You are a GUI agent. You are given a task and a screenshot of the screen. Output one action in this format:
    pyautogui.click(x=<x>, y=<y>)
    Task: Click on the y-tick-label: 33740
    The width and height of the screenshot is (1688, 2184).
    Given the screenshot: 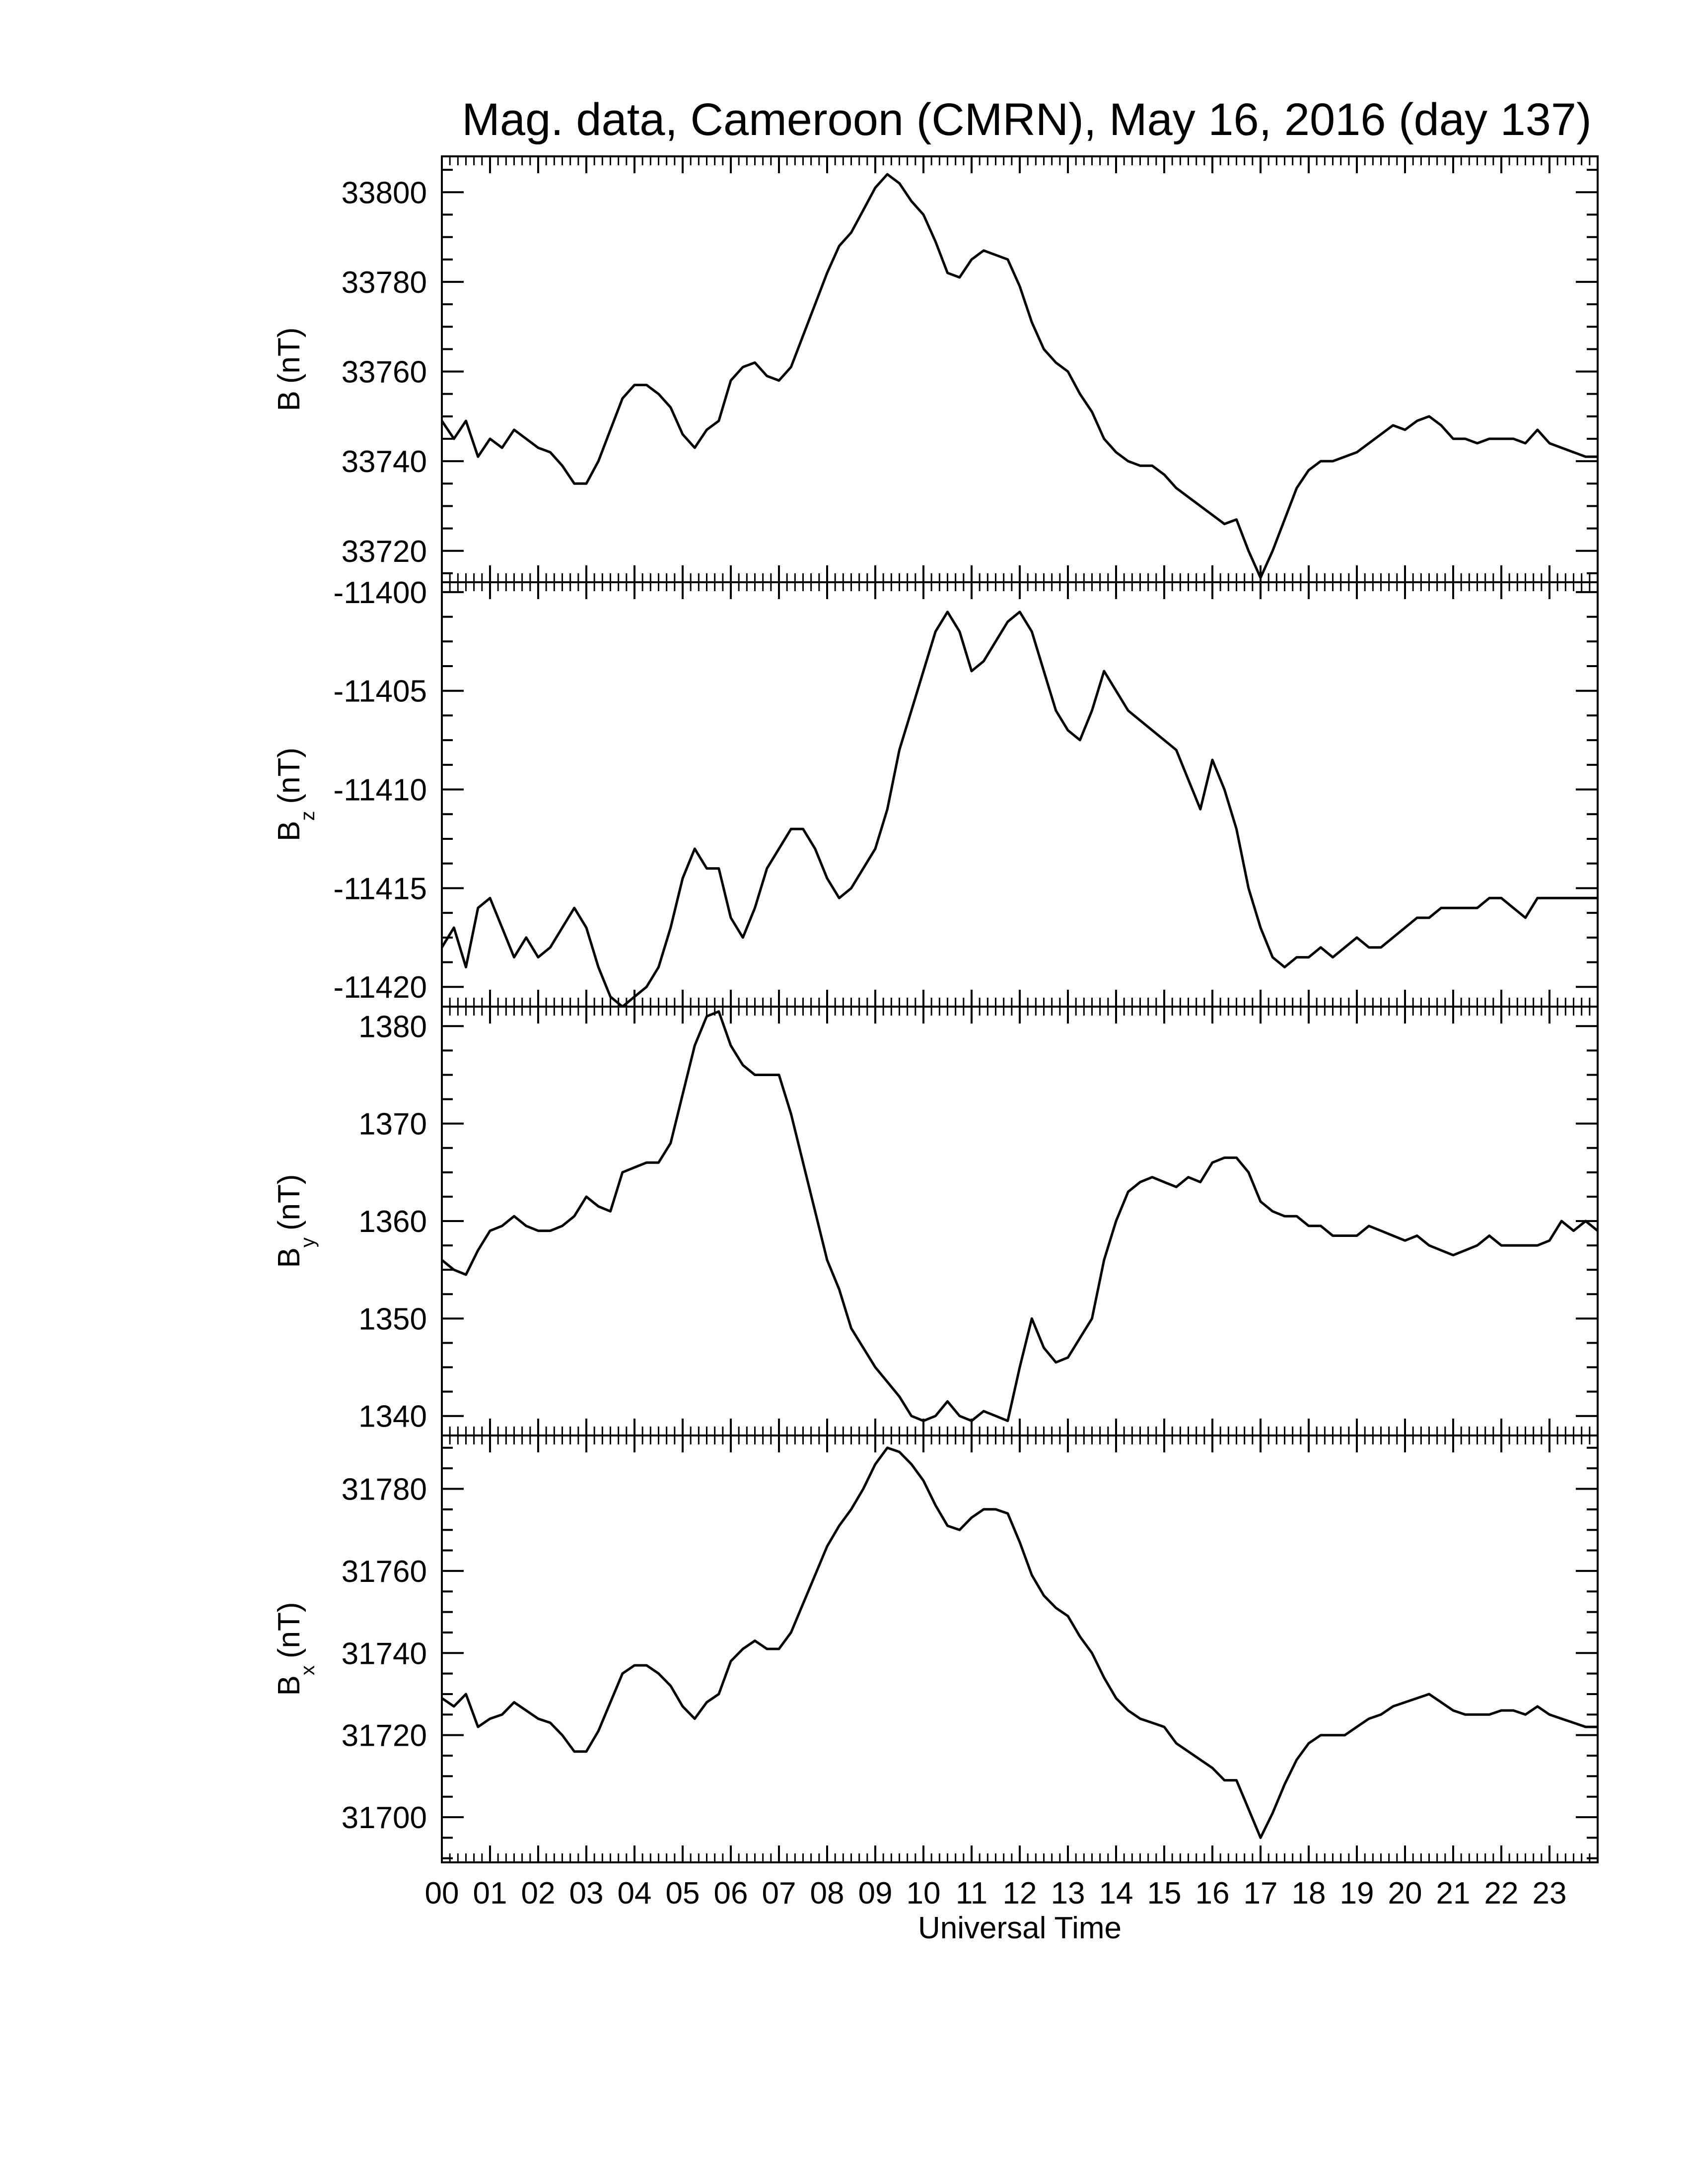 What is the action you would take?
    pyautogui.click(x=384, y=462)
    